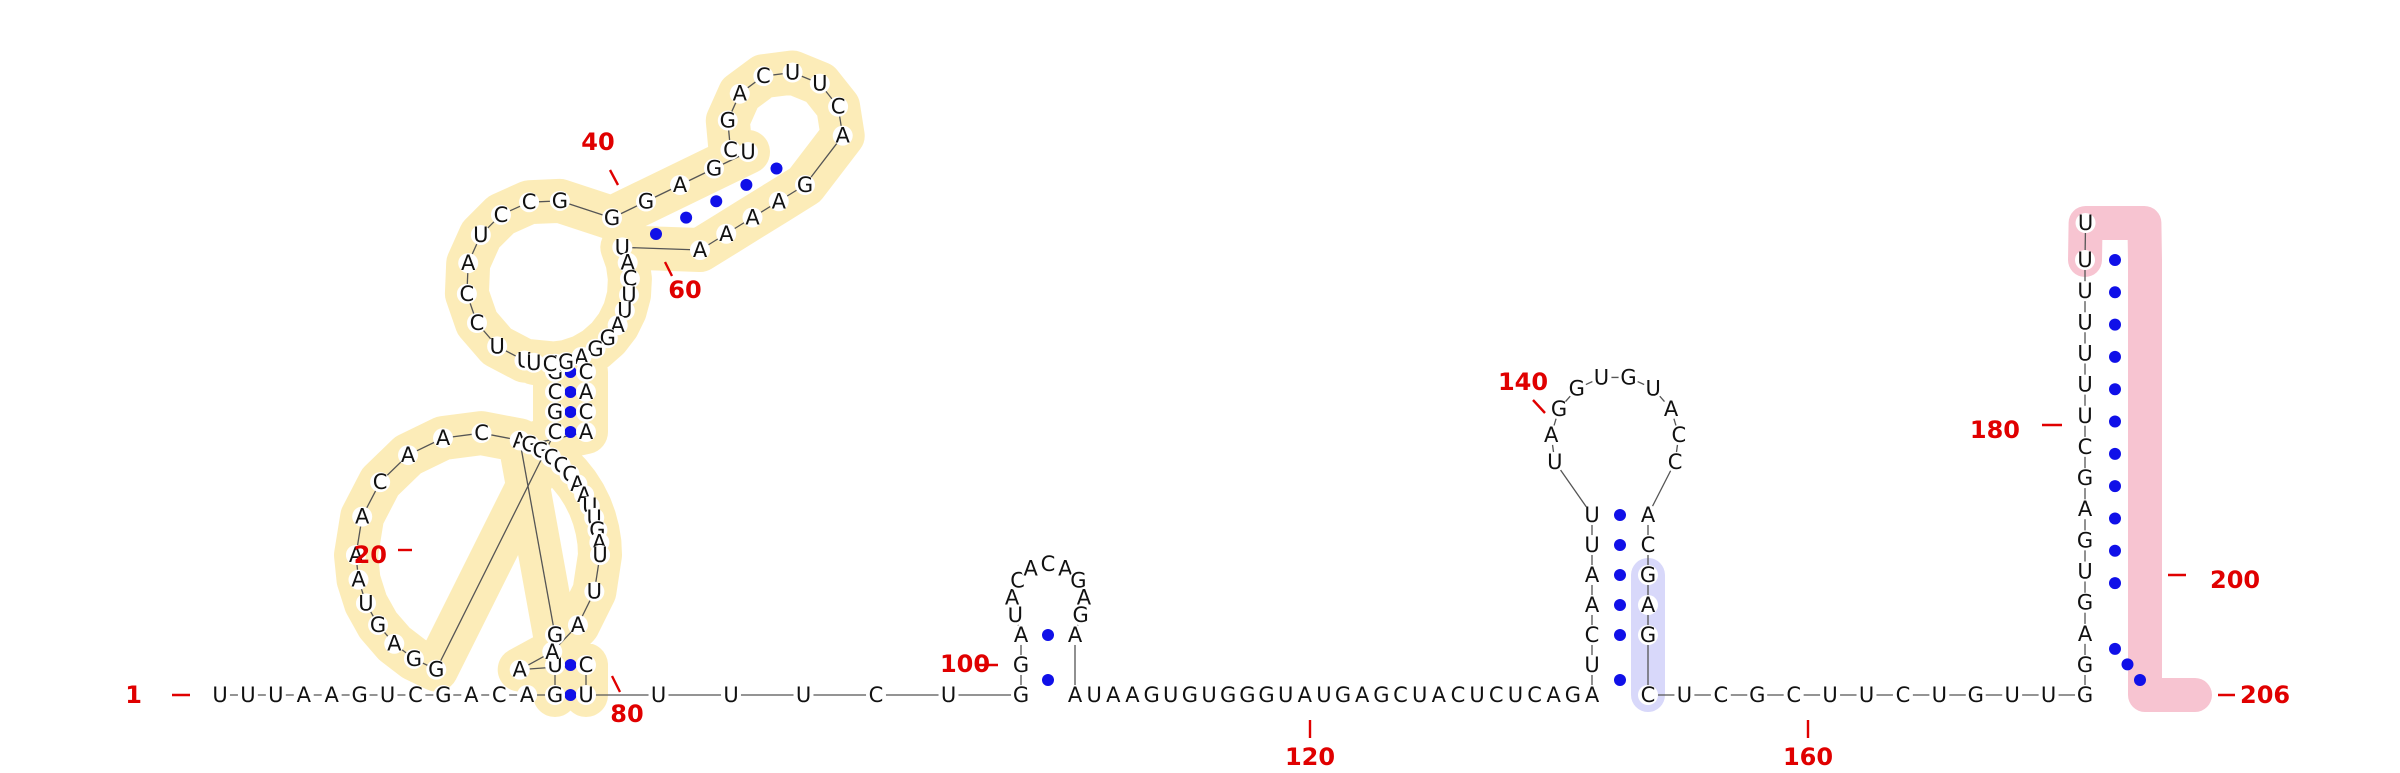 The width and height of the screenshot is (2400, 773). What do you see at coordinates (684, 290) in the screenshot?
I see `position-label: 60` at bounding box center [684, 290].